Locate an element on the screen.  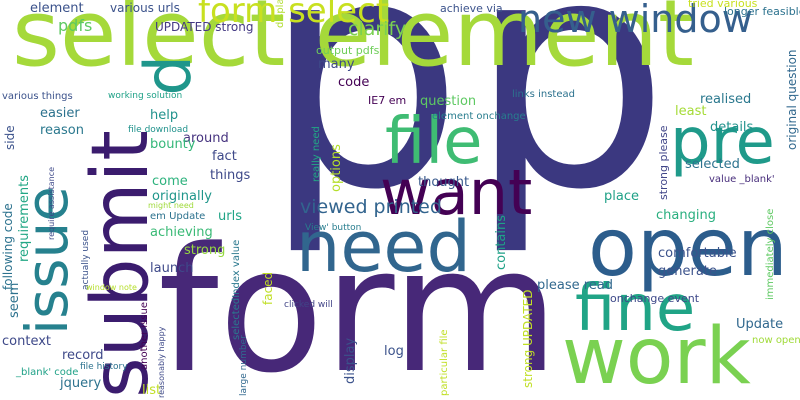
cloud-word: require assistance is located at coordinates (51, 203).